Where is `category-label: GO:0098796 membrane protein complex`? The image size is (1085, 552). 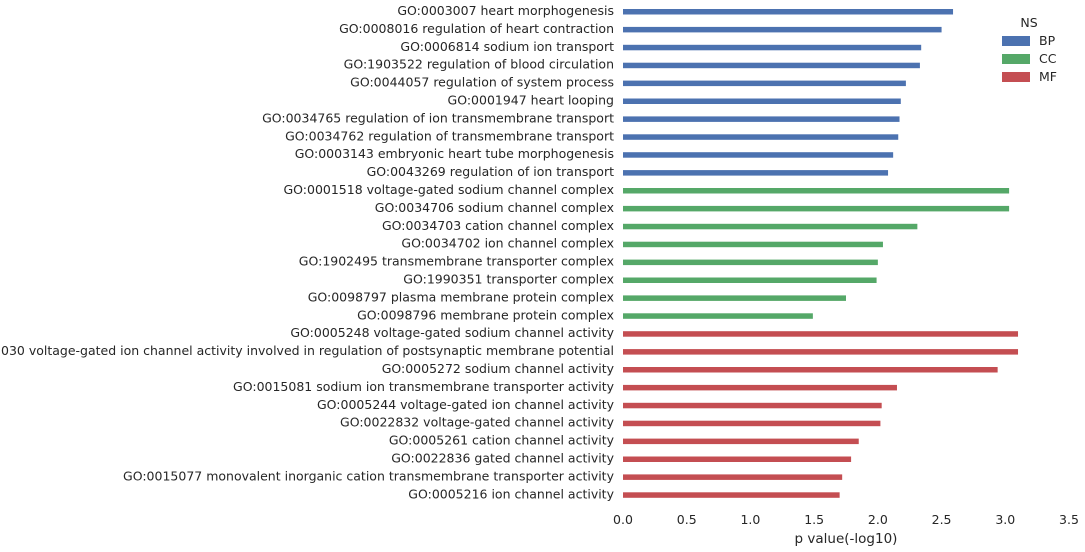
category-label: GO:0098796 membrane protein complex is located at coordinates (485, 314).